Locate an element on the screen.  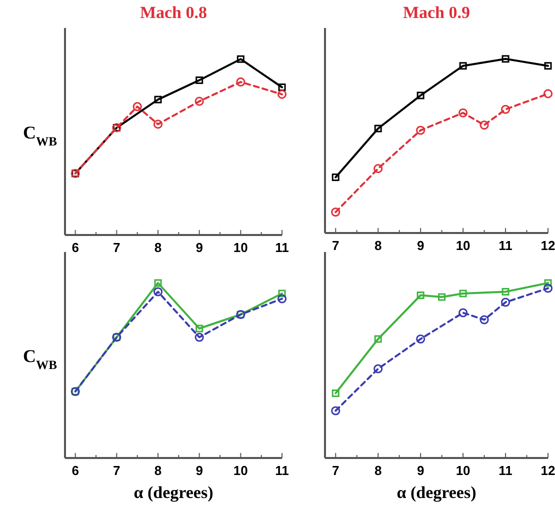
chart-title: Mach 0.8 is located at coordinates (174, 12).